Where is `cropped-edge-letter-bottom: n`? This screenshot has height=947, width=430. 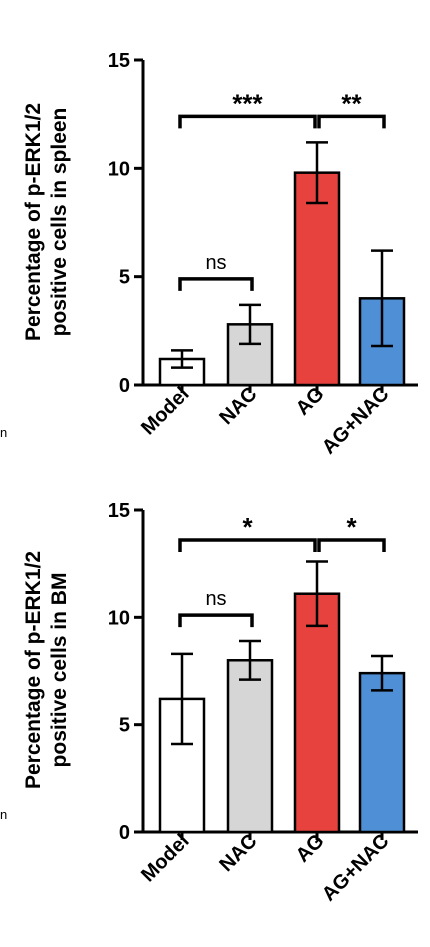 cropped-edge-letter-bottom: n is located at coordinates (3, 814).